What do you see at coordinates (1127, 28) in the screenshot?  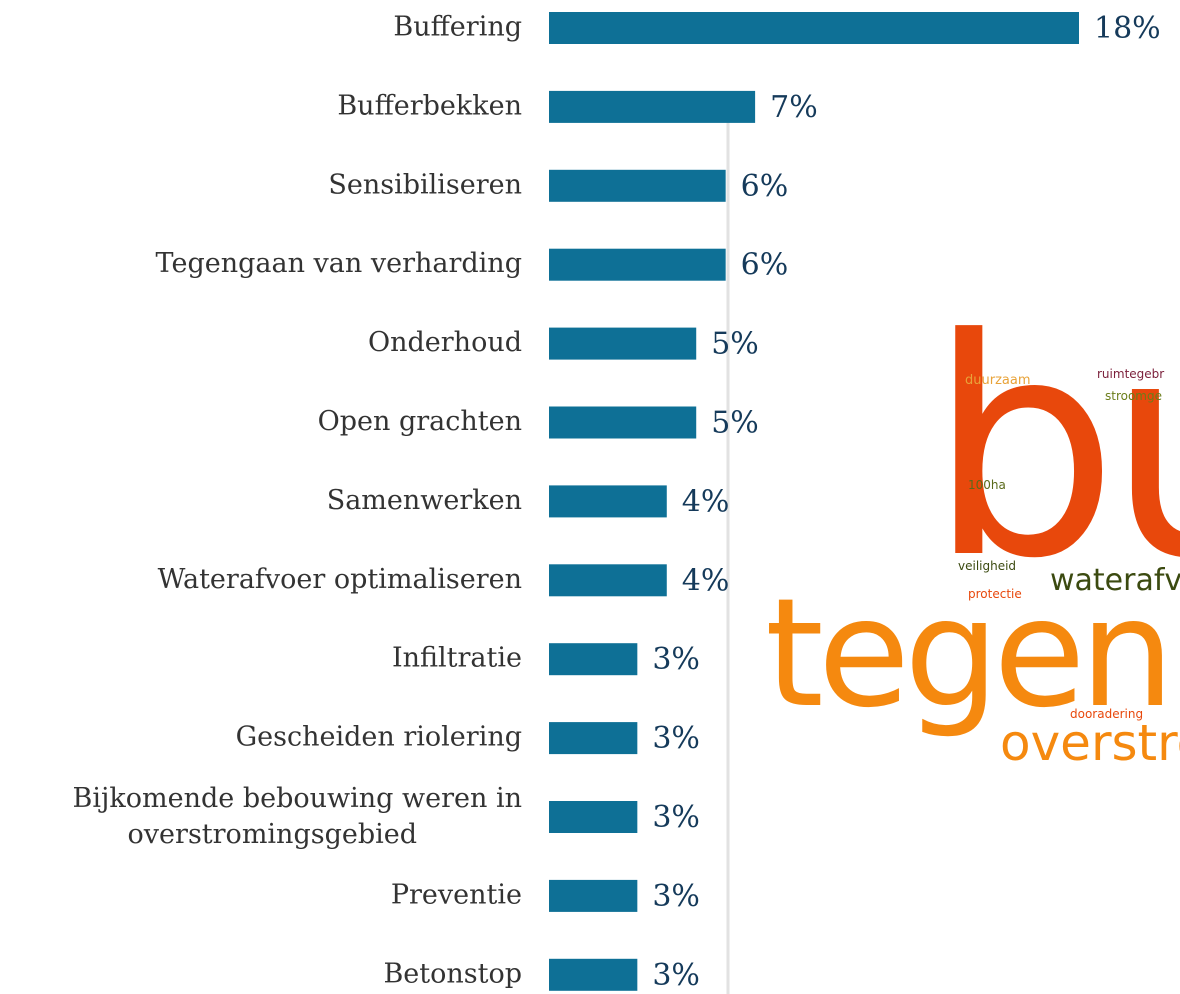 I see `value-label: 18%` at bounding box center [1127, 28].